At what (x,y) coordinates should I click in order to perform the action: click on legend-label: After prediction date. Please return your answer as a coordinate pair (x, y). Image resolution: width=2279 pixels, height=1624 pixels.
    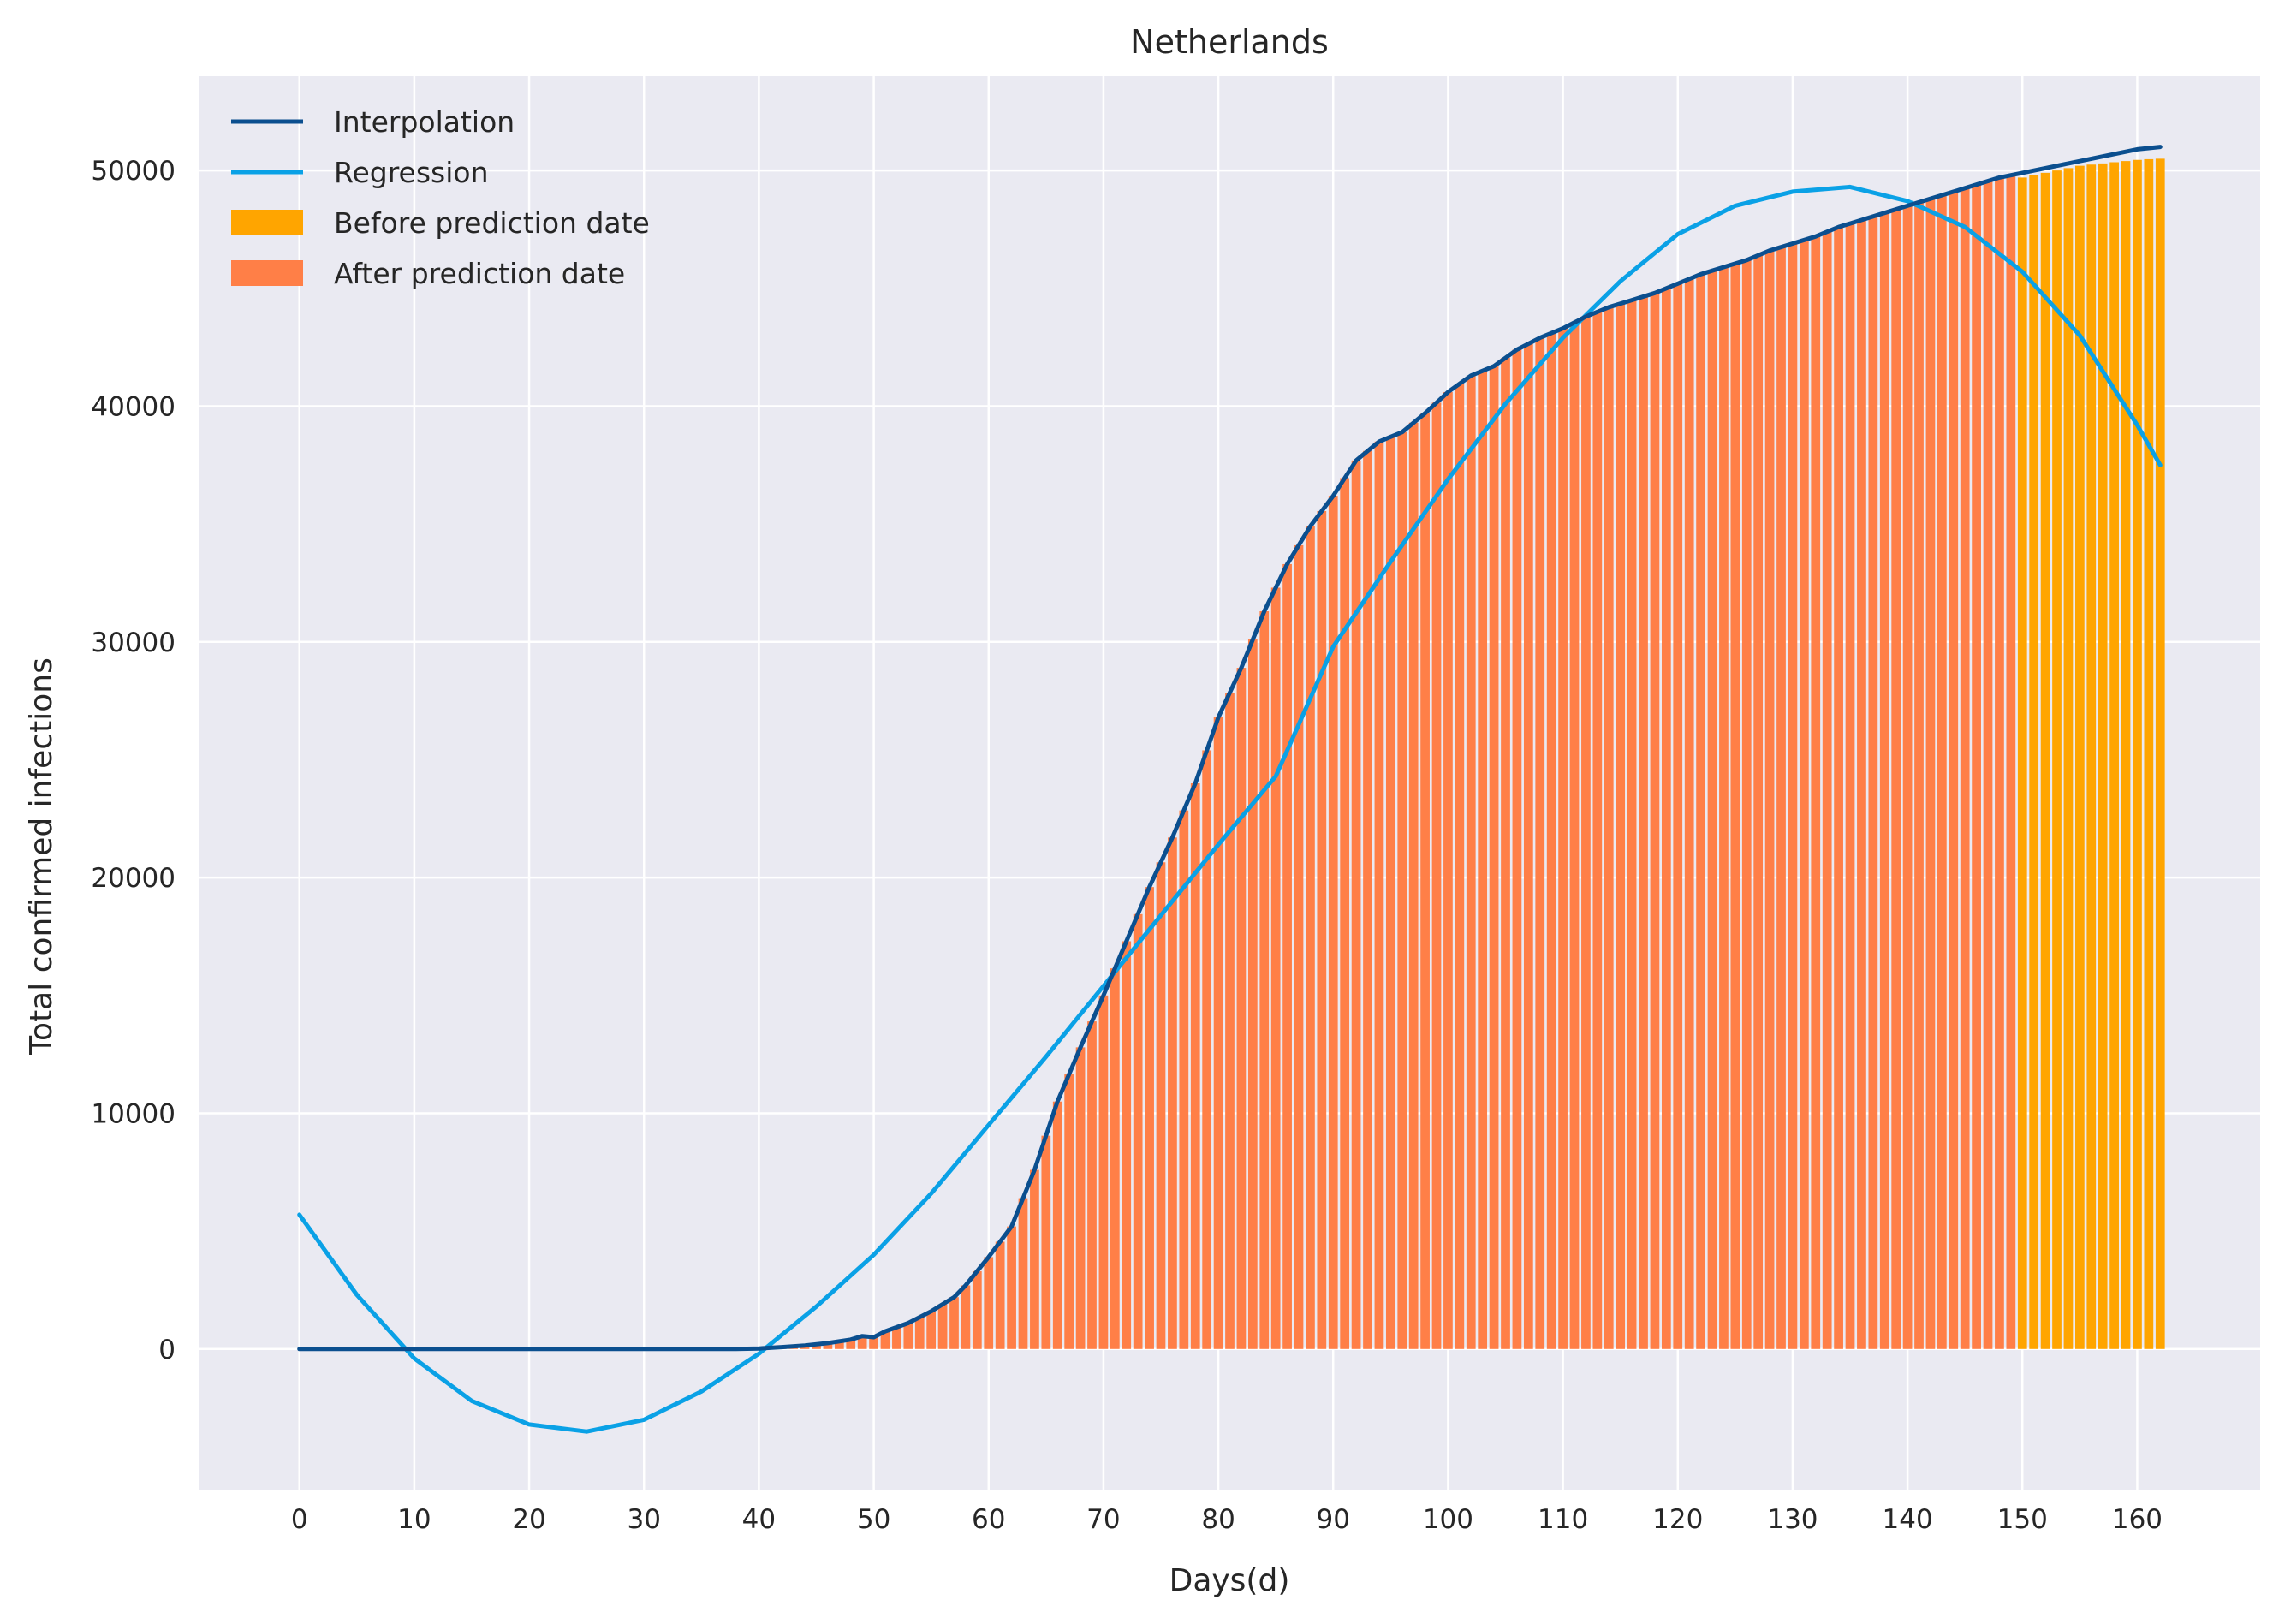
    Looking at the image, I should click on (479, 273).